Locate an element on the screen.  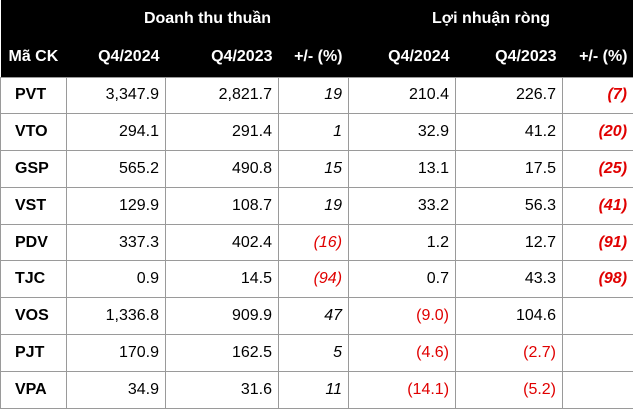
revenue-change: (94) is located at coordinates (314, 279).